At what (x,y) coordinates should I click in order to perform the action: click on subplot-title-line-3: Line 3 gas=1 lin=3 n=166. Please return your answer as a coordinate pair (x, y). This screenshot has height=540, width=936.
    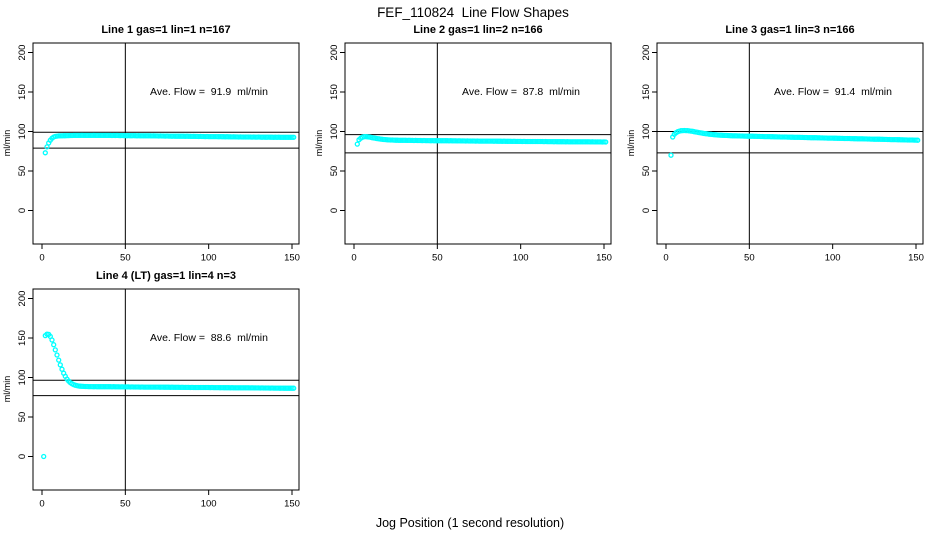
    Looking at the image, I should click on (790, 30).